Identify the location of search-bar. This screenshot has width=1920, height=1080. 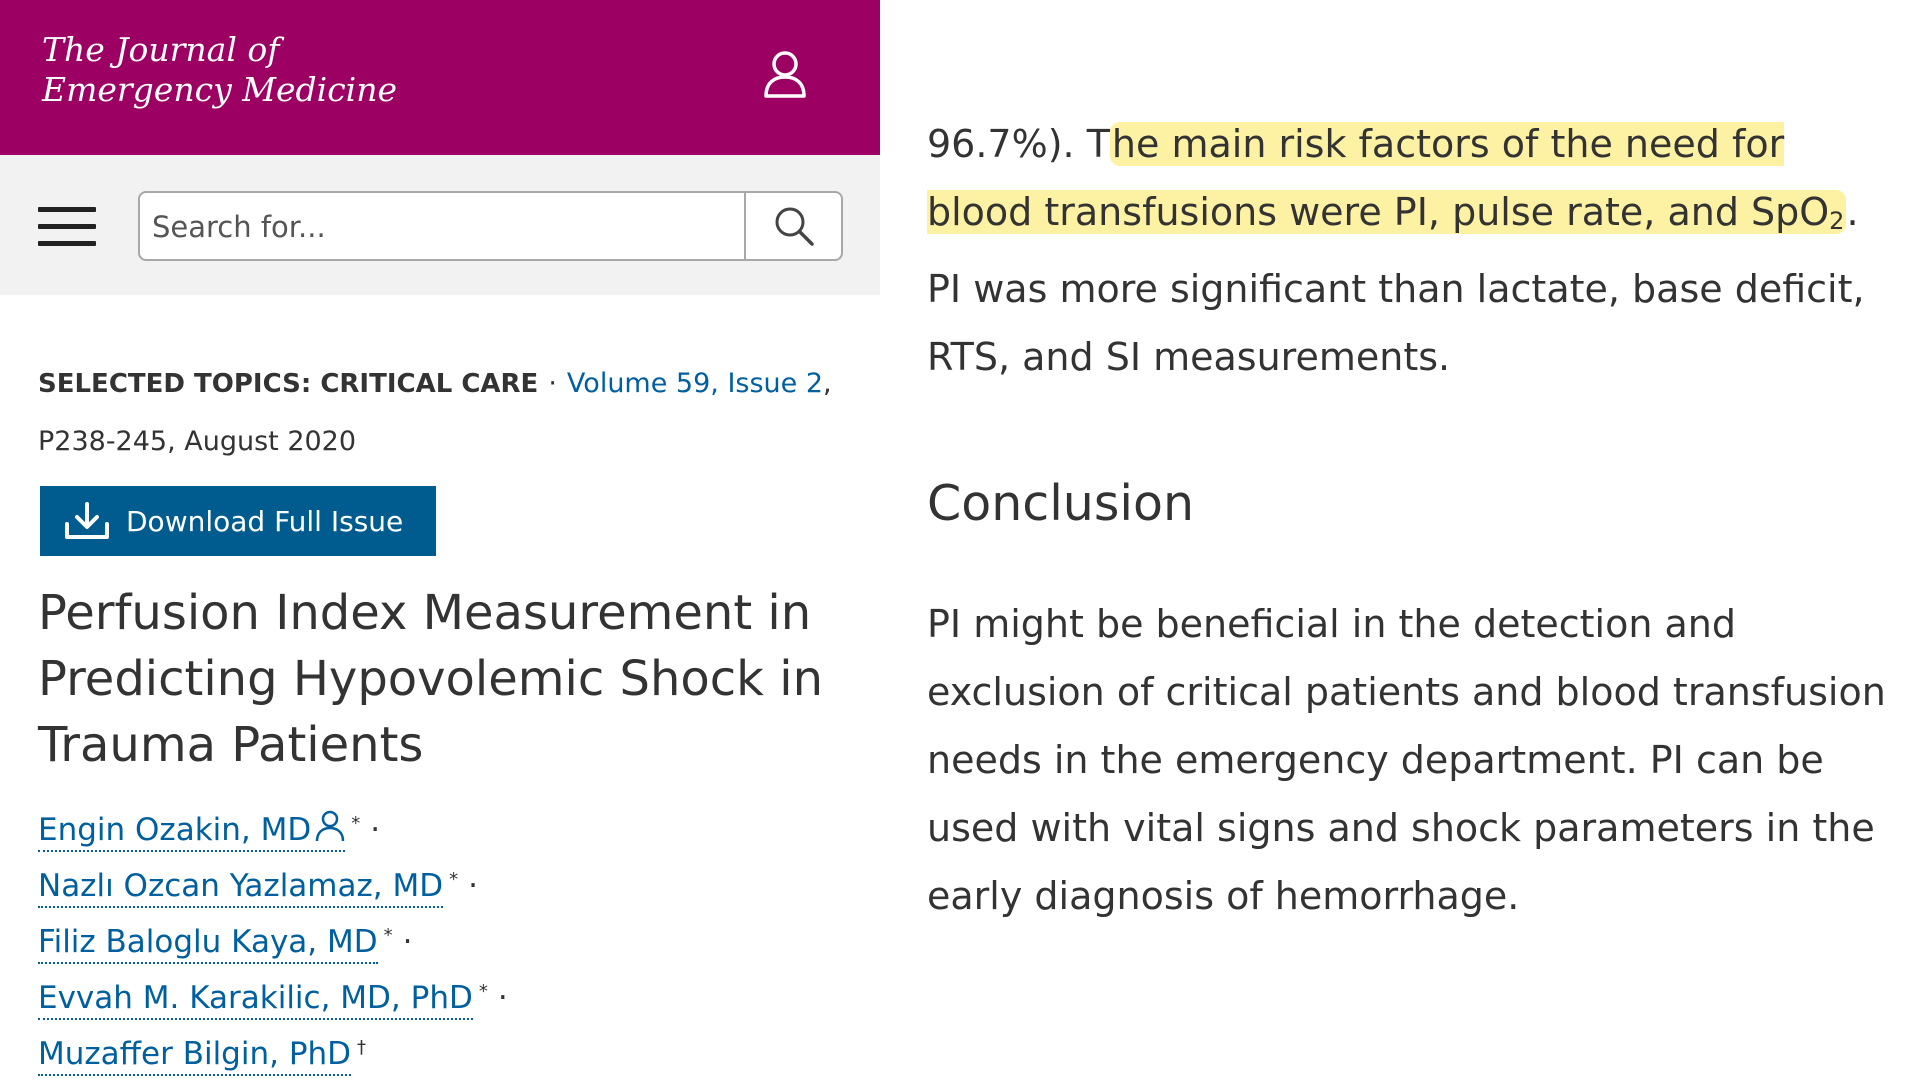
(440, 225).